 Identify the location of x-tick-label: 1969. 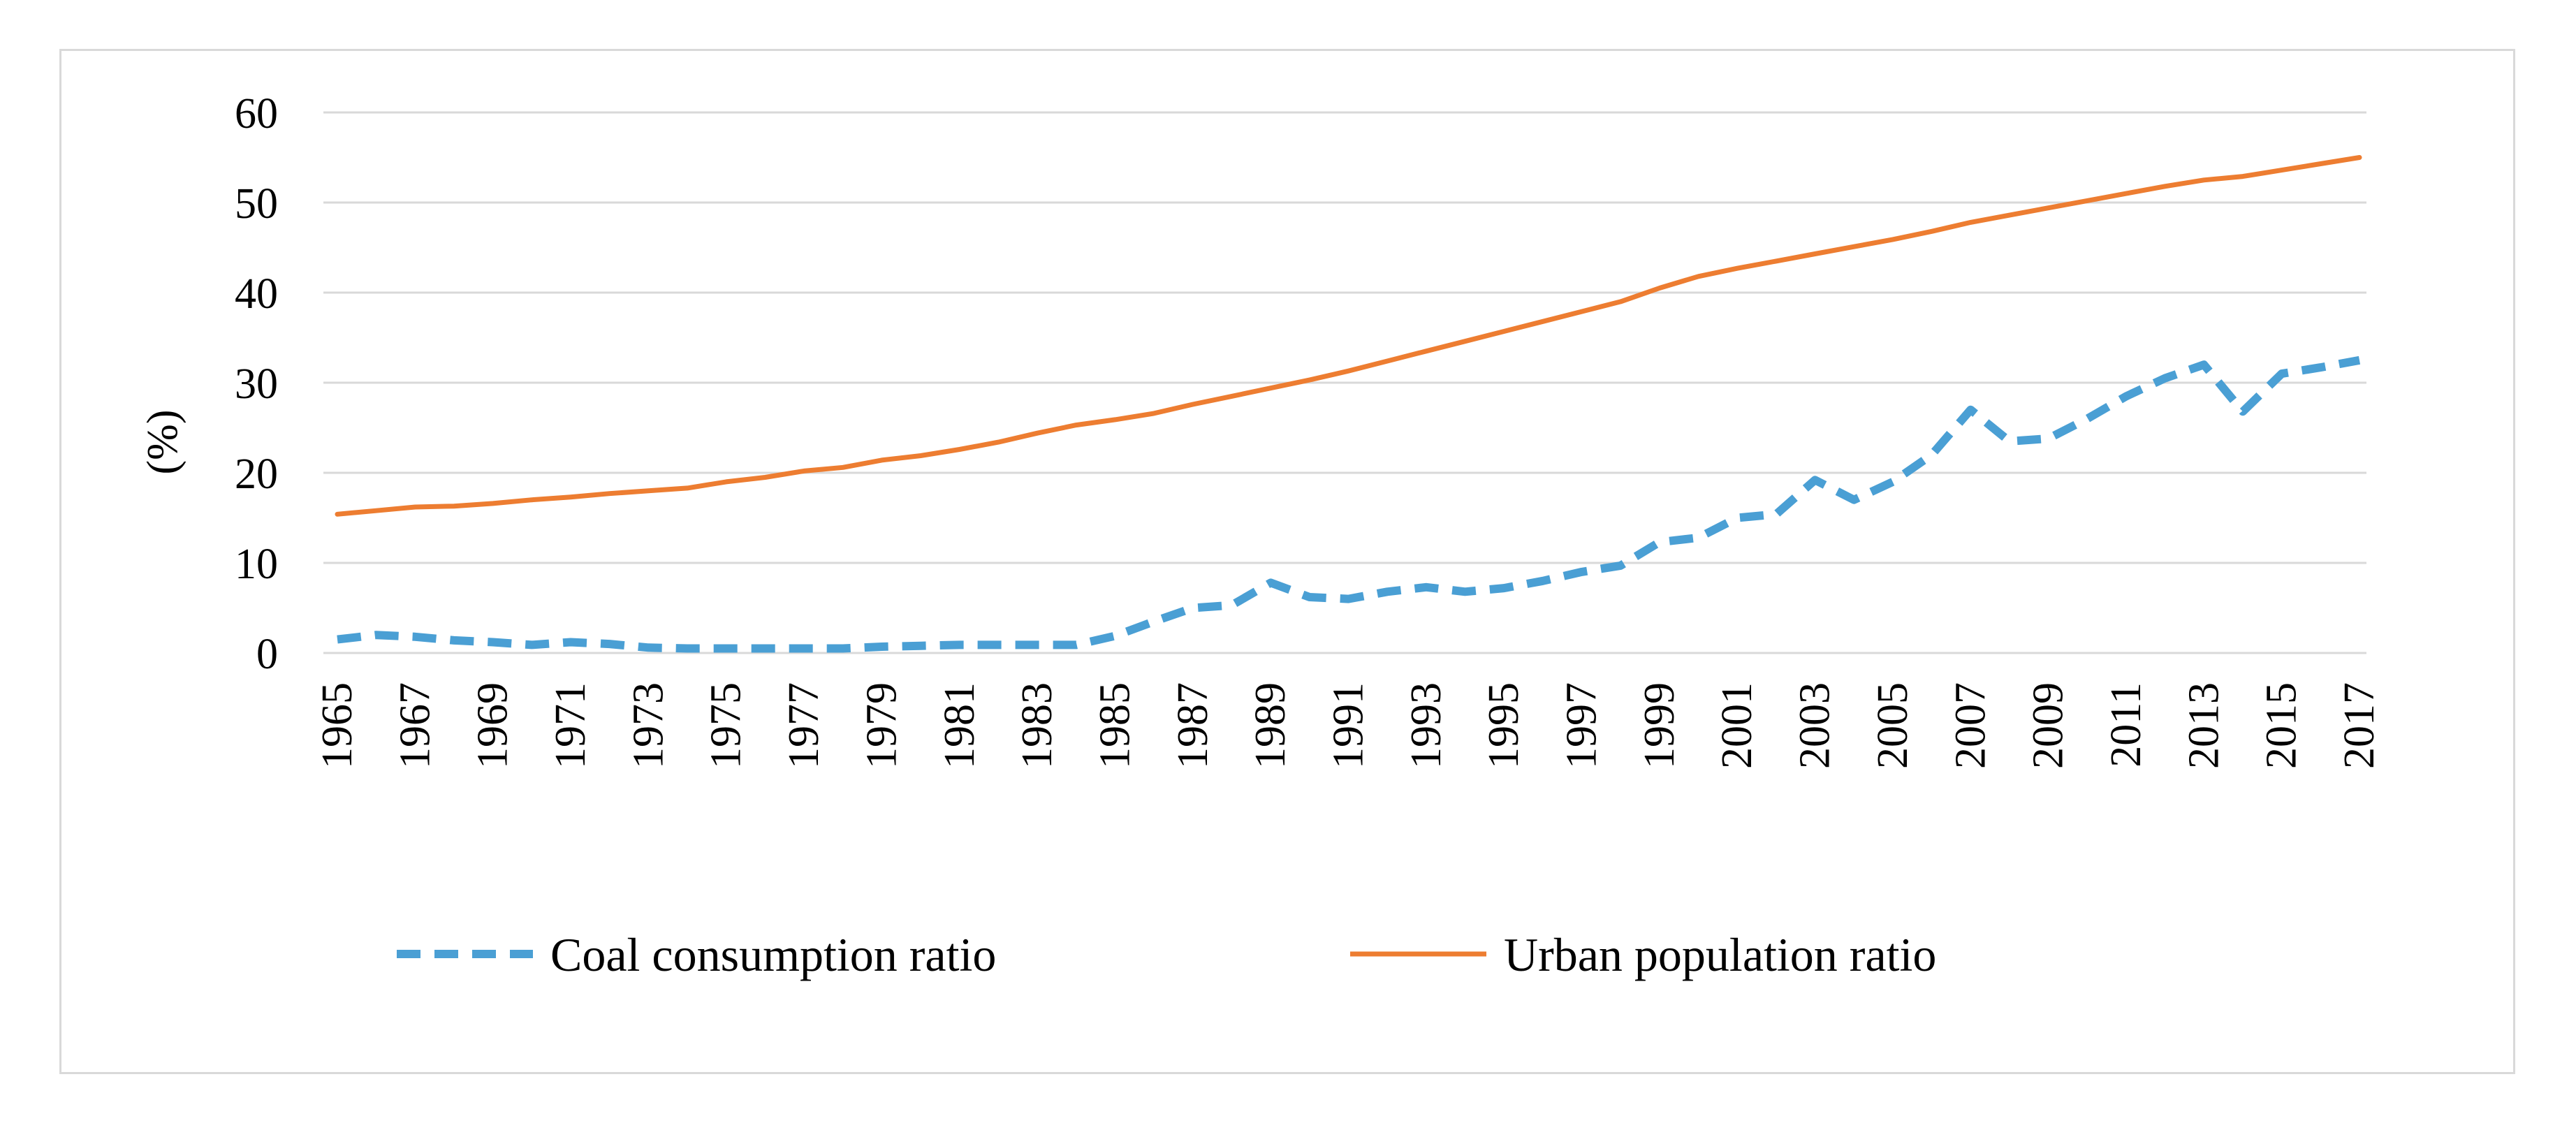
(493, 725).